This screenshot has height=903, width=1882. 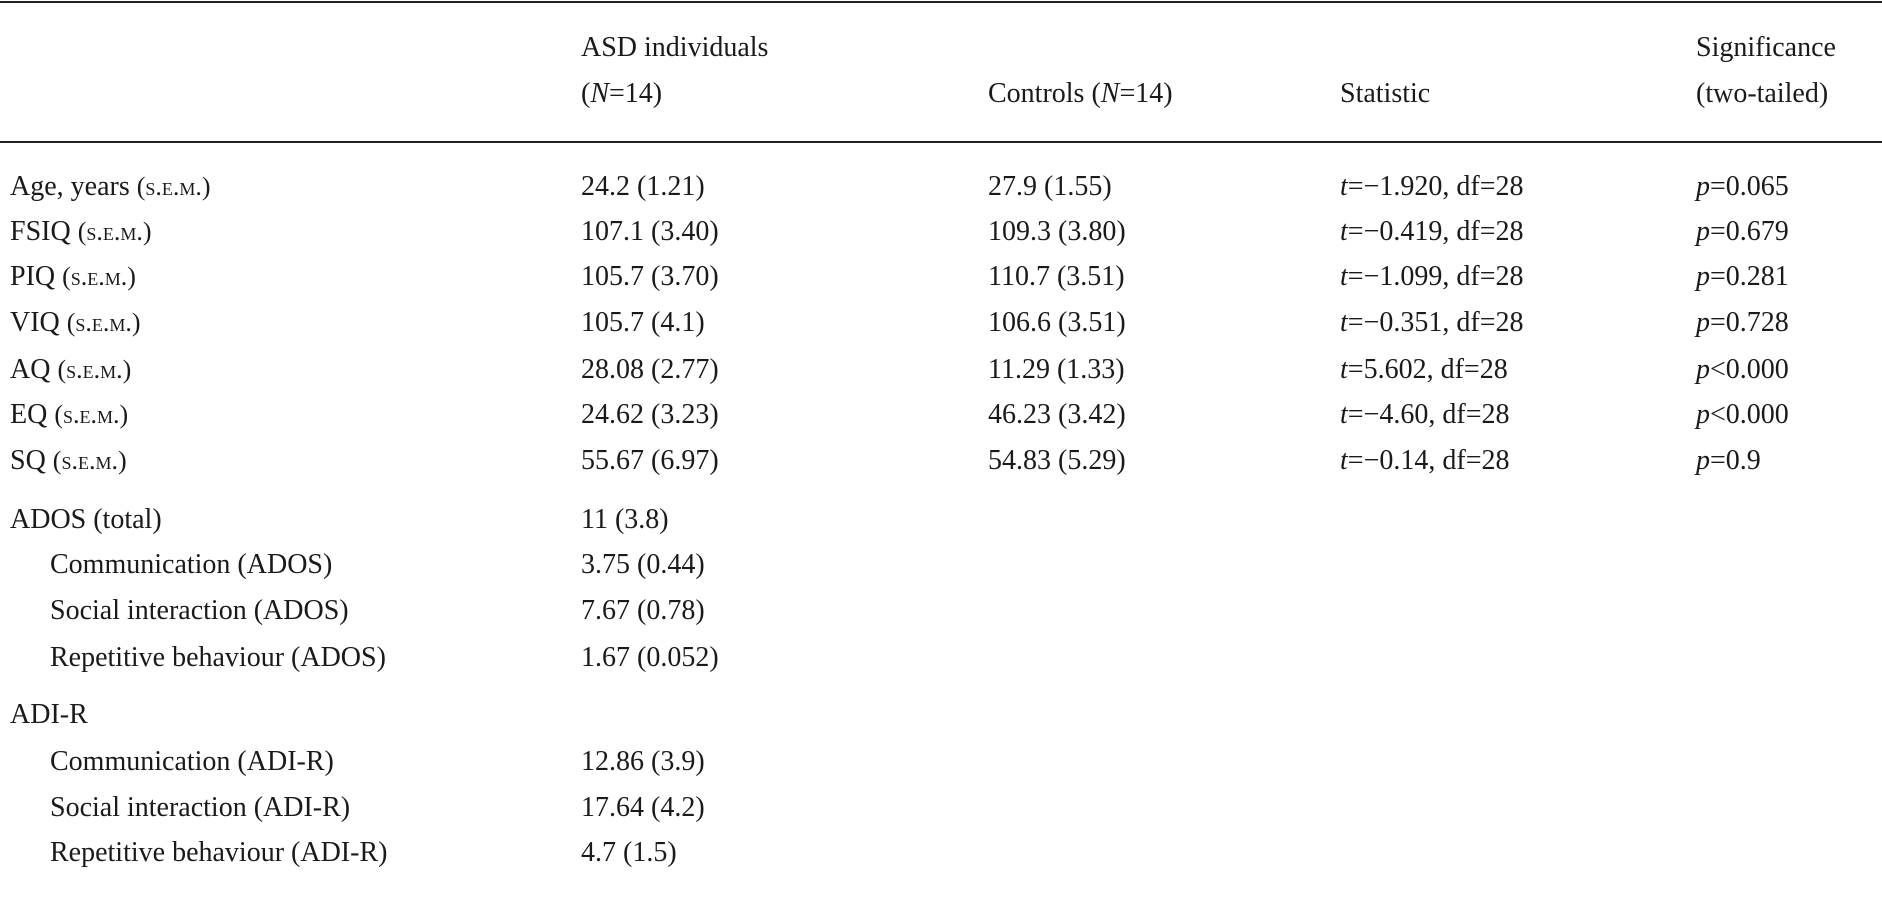 I want to click on asd-value: 17.64 (4.2), so click(x=643, y=807).